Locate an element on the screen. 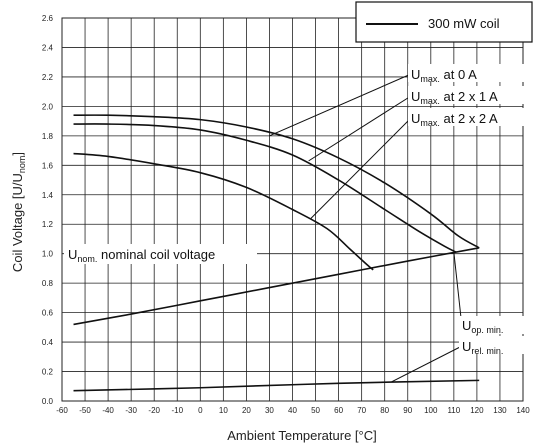  leader-line-uop-min is located at coordinates (458, 290).